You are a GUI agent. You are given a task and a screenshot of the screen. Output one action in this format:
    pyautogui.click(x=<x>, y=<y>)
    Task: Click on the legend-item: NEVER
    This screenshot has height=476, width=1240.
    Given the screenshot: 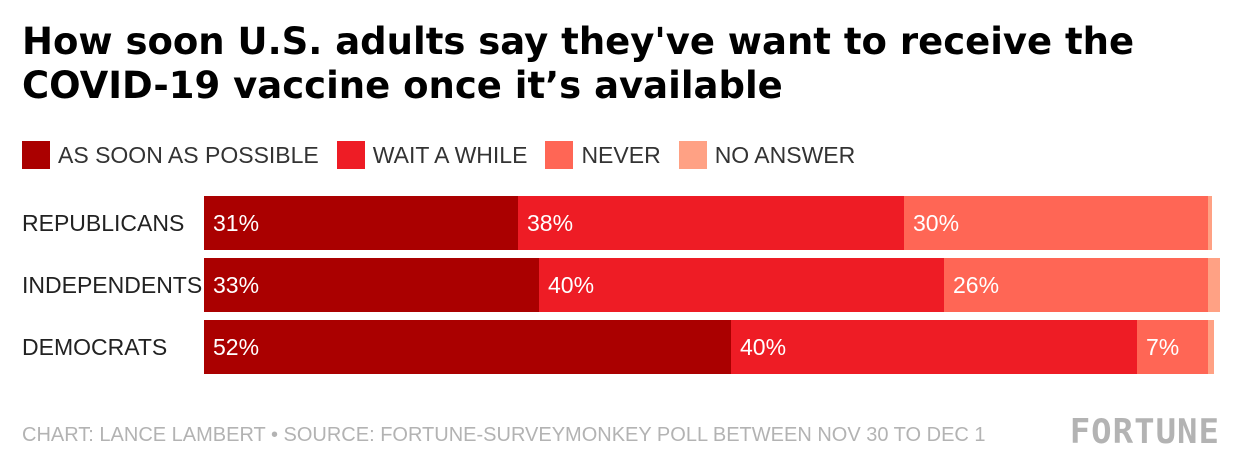 What is the action you would take?
    pyautogui.click(x=603, y=155)
    